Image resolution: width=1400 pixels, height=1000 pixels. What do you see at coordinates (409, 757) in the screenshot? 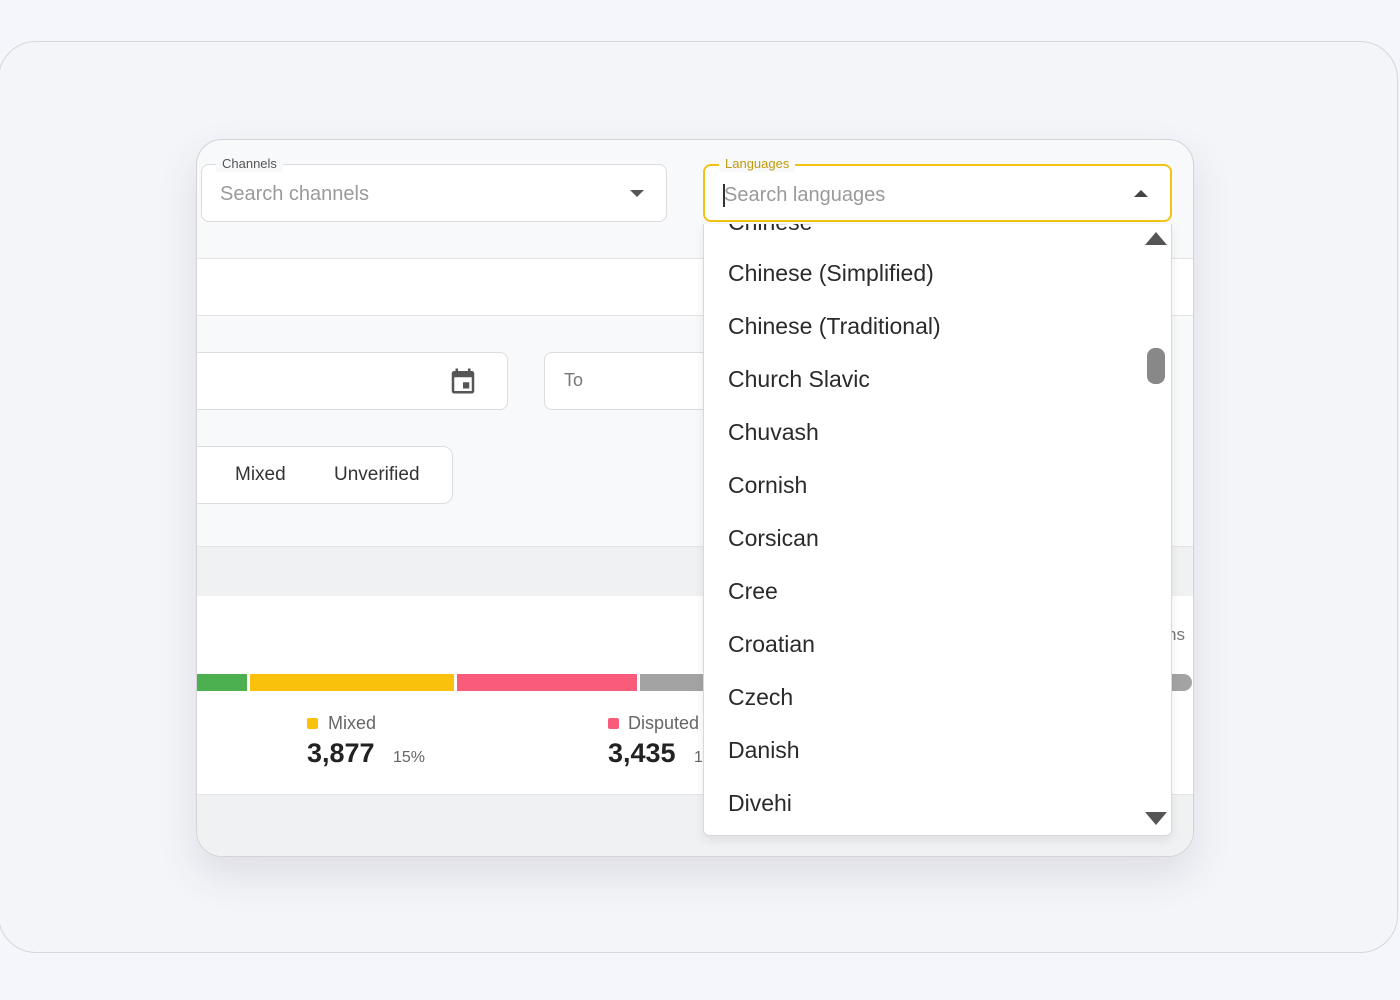
I see `mixed-percent: 15%` at bounding box center [409, 757].